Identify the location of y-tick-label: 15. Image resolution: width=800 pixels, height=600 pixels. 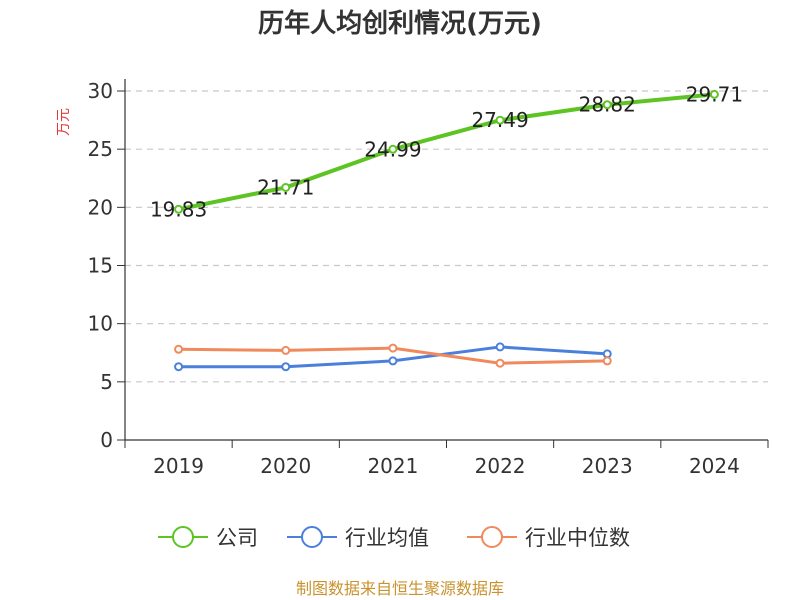
(100, 266).